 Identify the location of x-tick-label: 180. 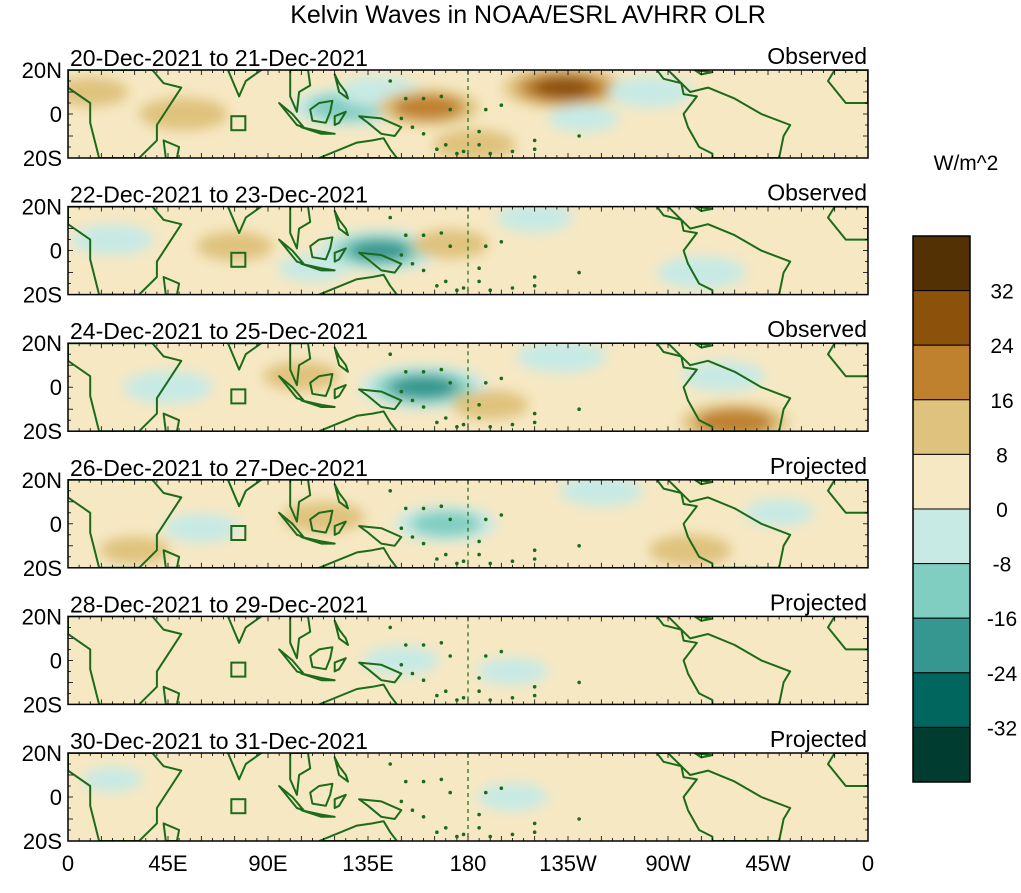
(468, 863).